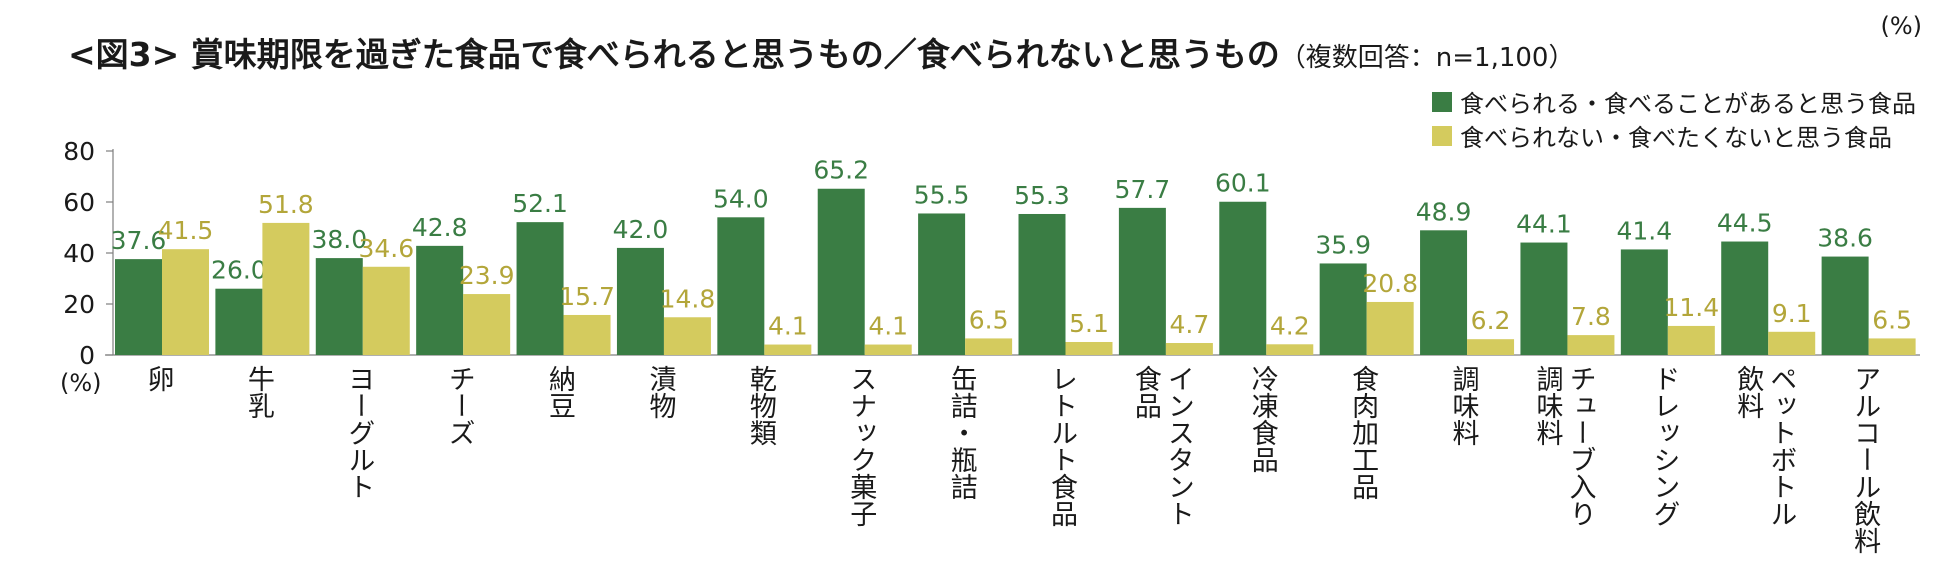 The width and height of the screenshot is (1950, 581). I want to click on data-label-eatable: 55.3, so click(1042, 195).